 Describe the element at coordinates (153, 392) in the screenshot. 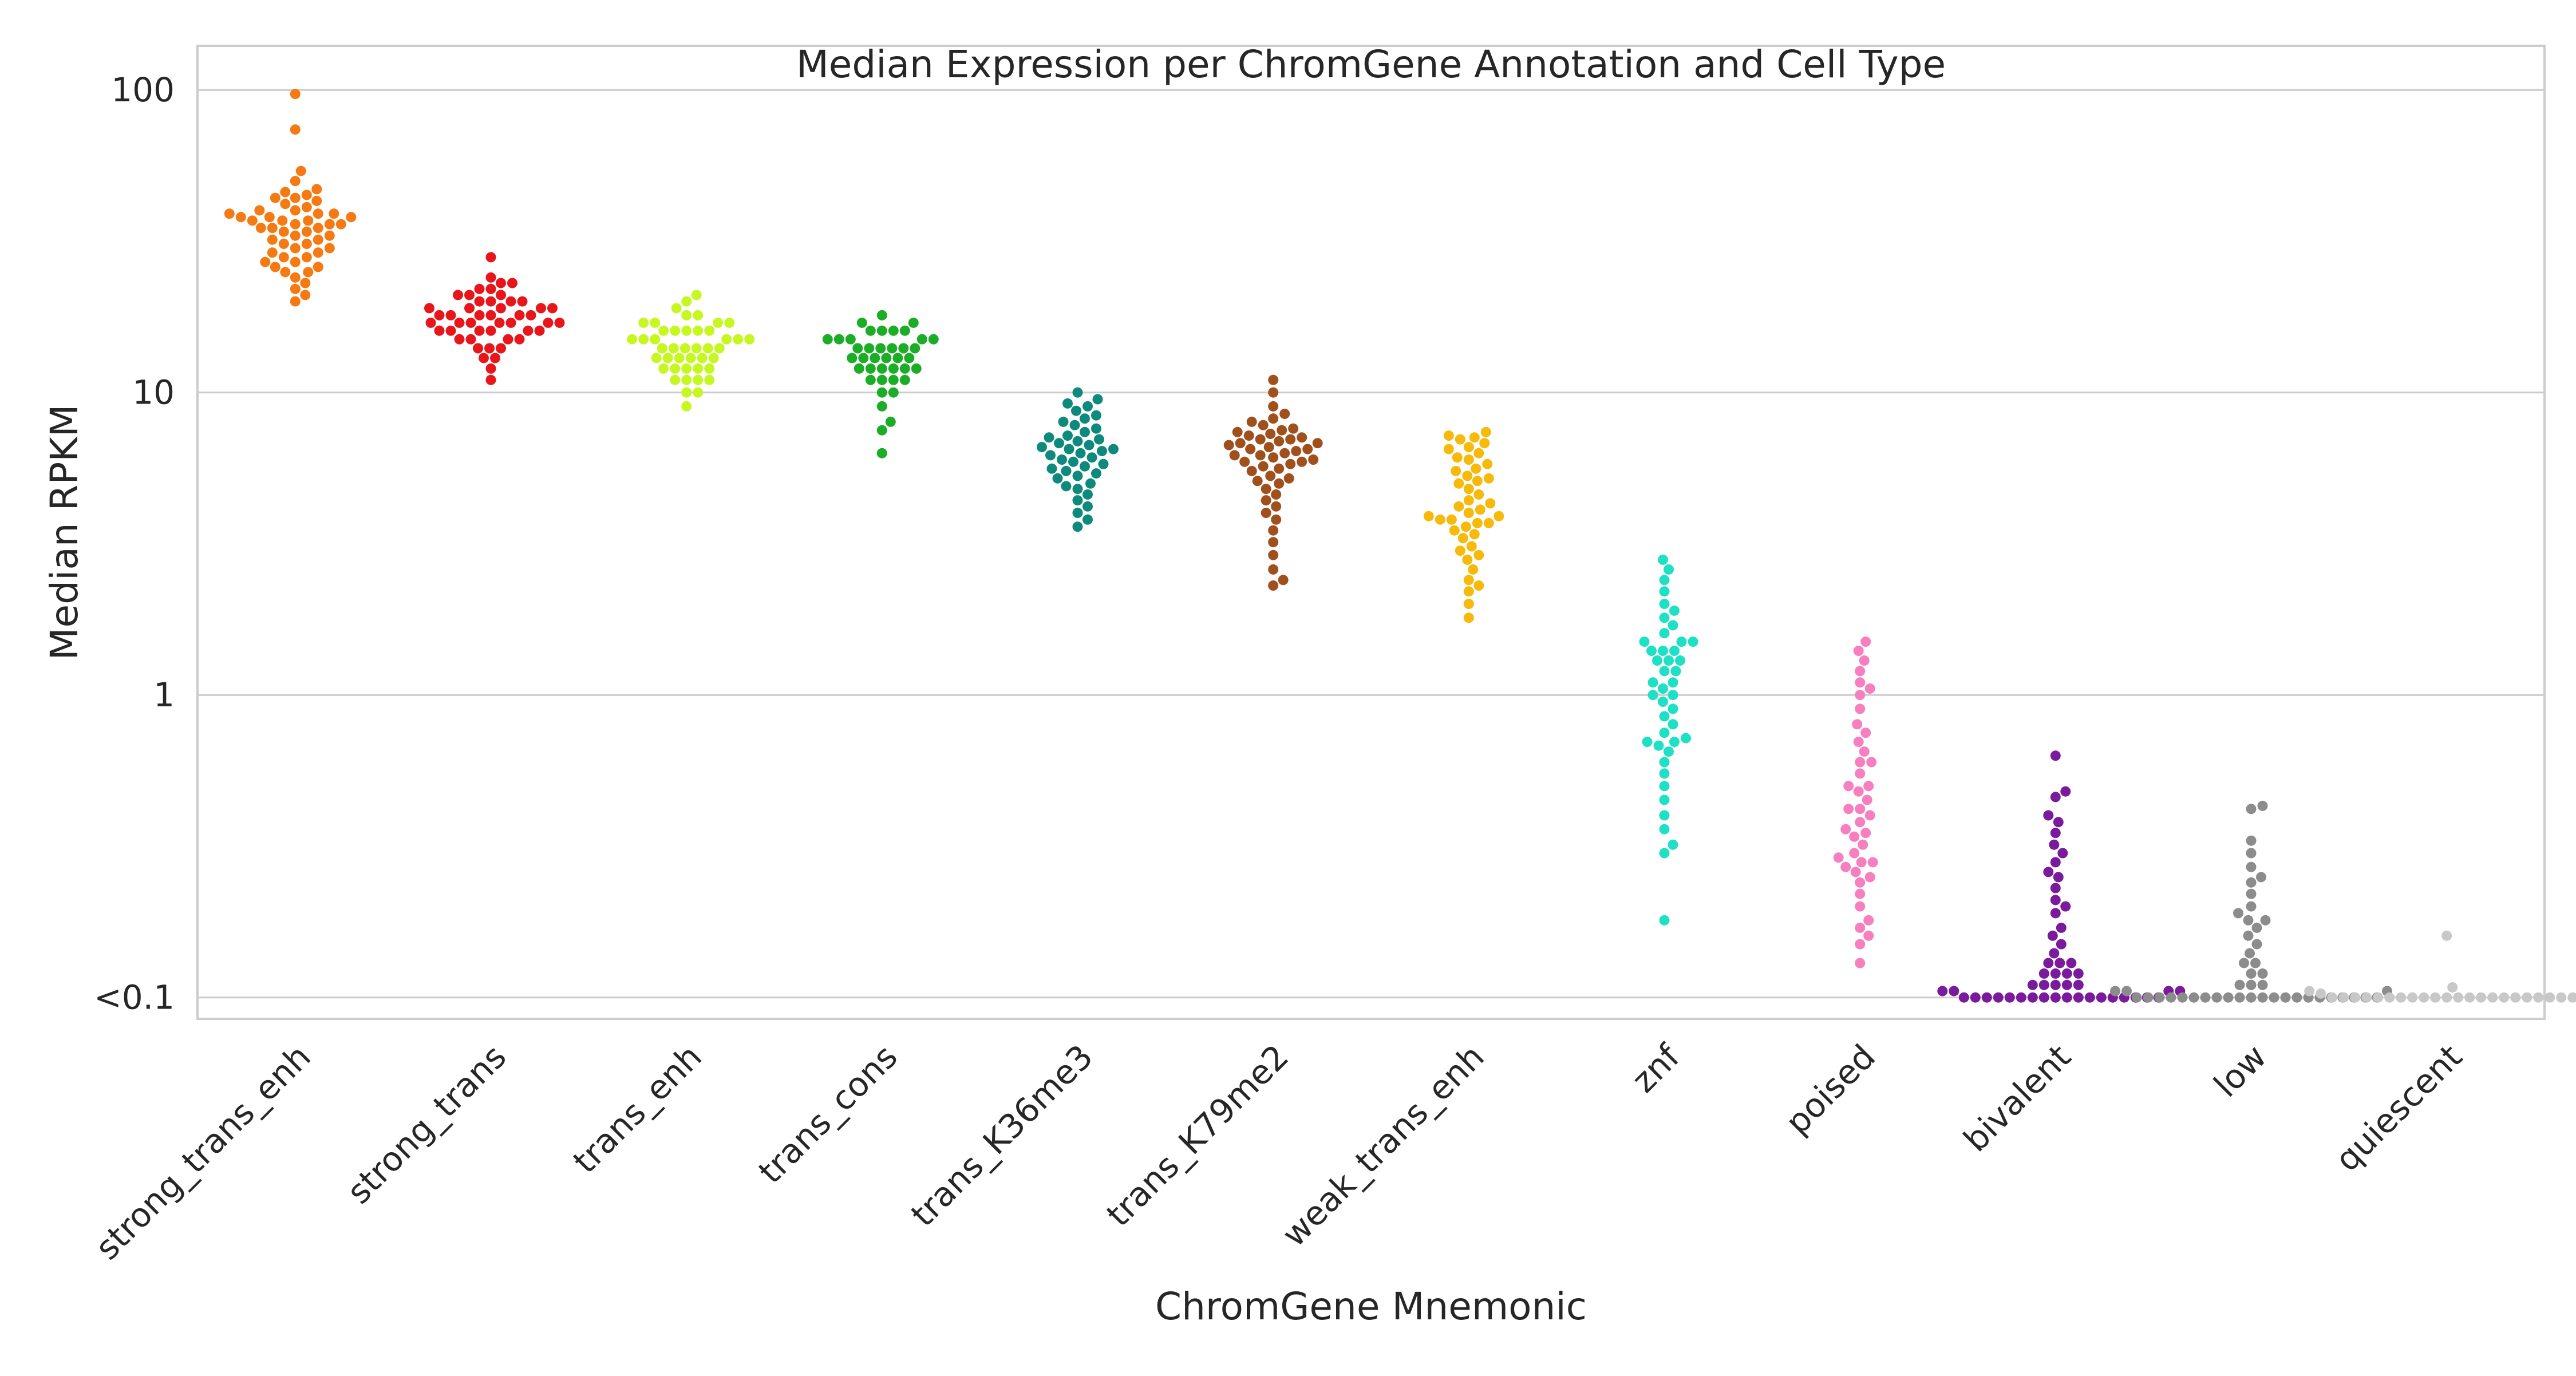

I see `y-tick-label: 10` at that location.